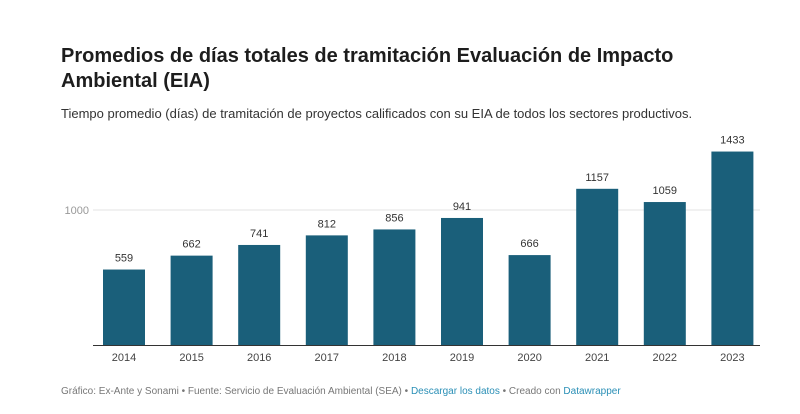 The width and height of the screenshot is (800, 414). I want to click on datawrapper-link: Datawrapper, so click(592, 391).